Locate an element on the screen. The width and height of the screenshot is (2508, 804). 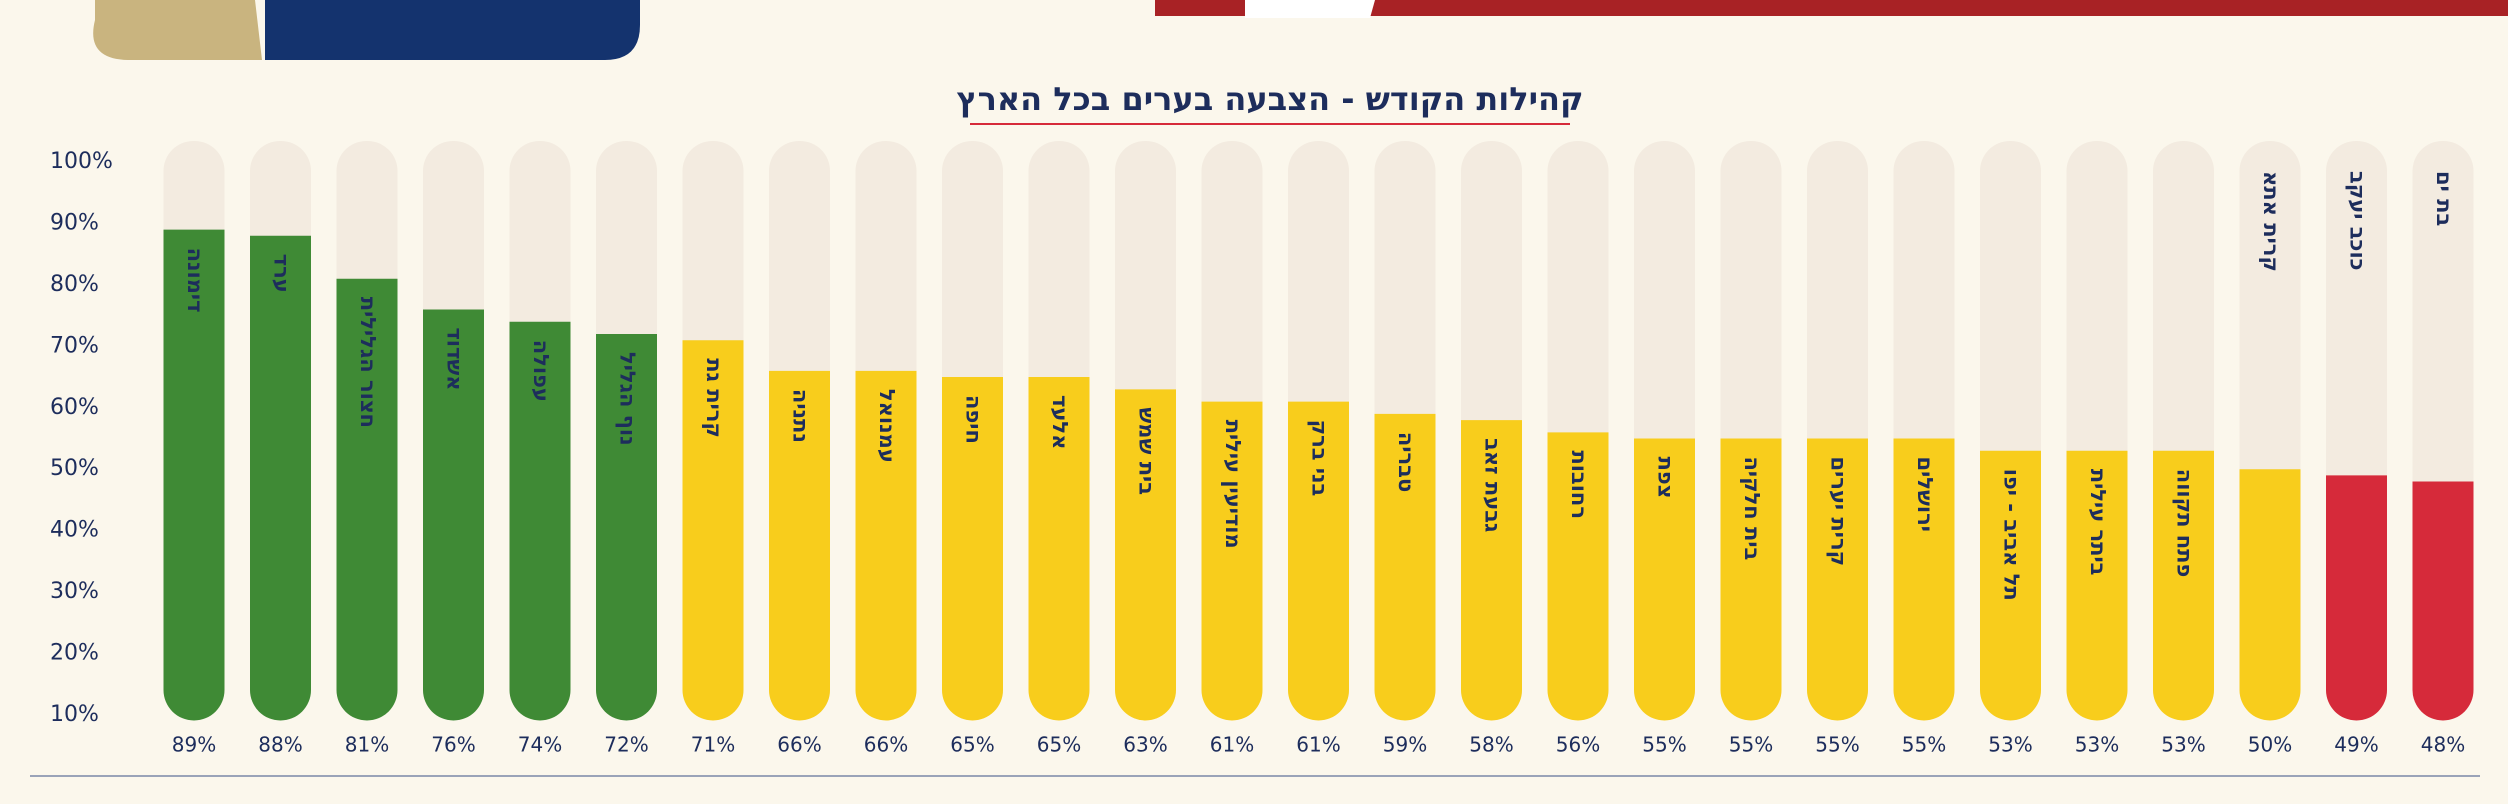
bar-category-label: חצור הגלילית is located at coordinates (368, 362).